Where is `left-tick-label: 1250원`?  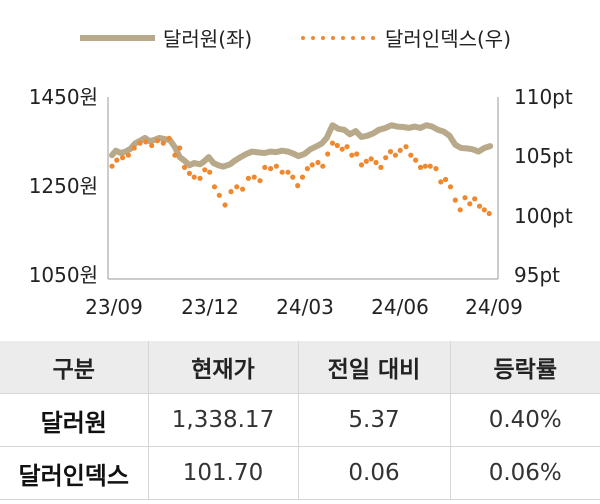
left-tick-label: 1250원 is located at coordinates (63, 186).